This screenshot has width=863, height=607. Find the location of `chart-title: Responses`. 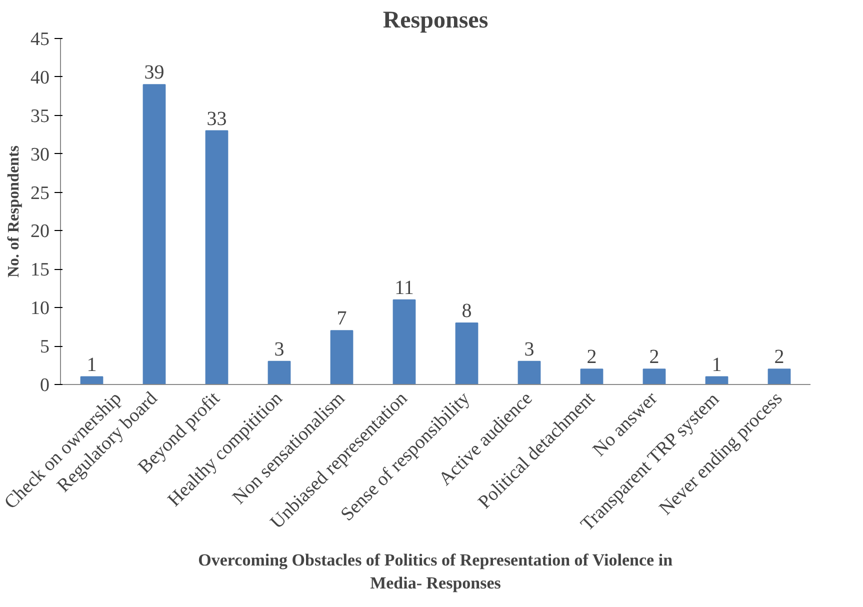

chart-title: Responses is located at coordinates (435, 21).